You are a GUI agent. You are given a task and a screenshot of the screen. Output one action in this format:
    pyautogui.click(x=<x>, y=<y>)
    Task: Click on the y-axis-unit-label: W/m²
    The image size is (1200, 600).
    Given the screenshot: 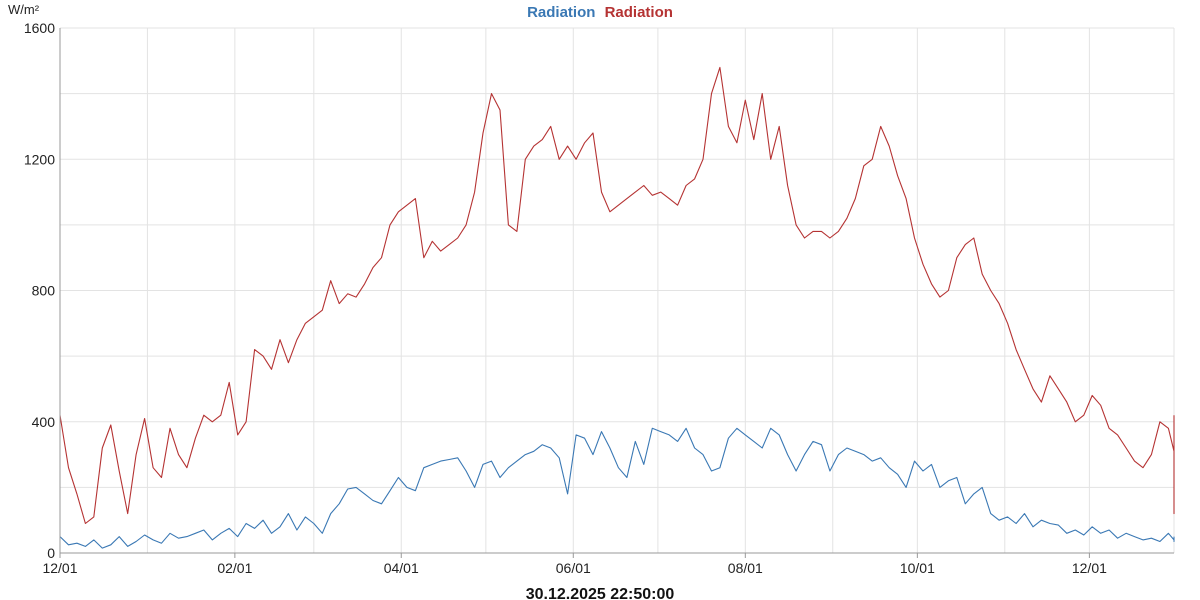 What is the action you would take?
    pyautogui.click(x=24, y=9)
    